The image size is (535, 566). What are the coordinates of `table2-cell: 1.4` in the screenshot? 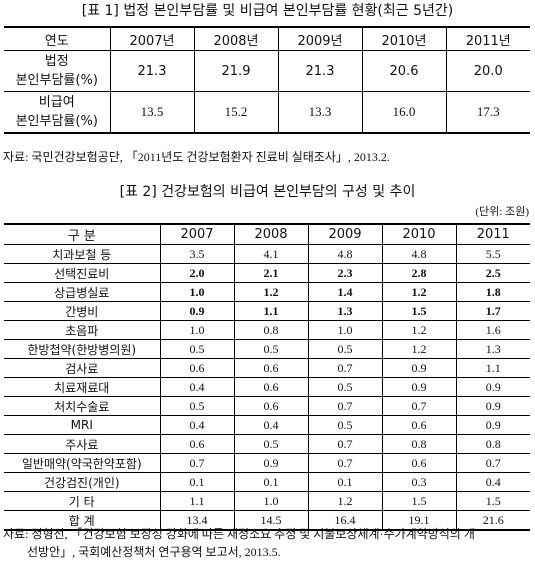 It's located at (344, 292).